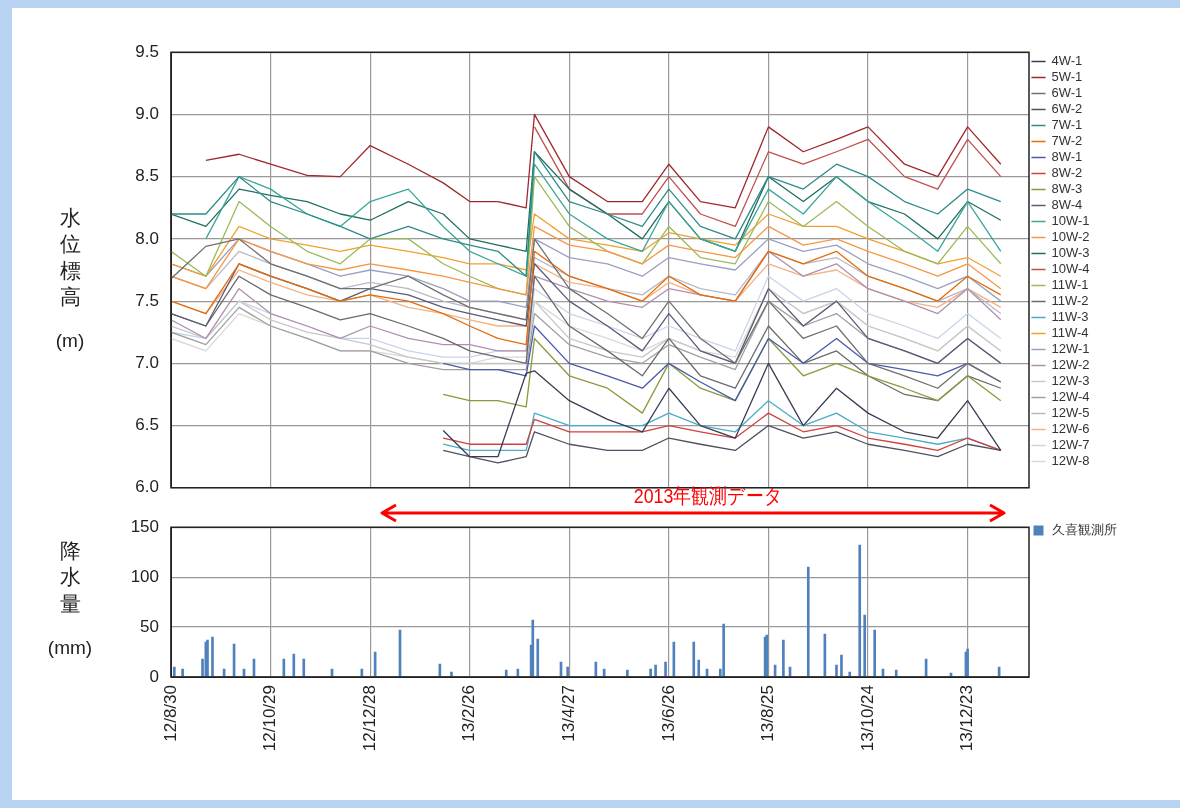  I want to click on legend-label: 8W-1, so click(1067, 157).